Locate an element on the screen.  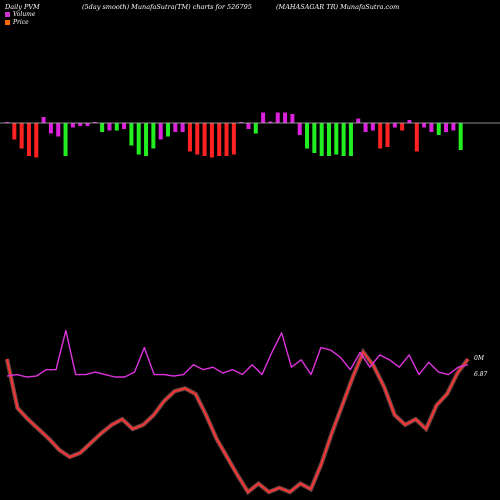
legend-price-label: Price is located at coordinates (21, 22).